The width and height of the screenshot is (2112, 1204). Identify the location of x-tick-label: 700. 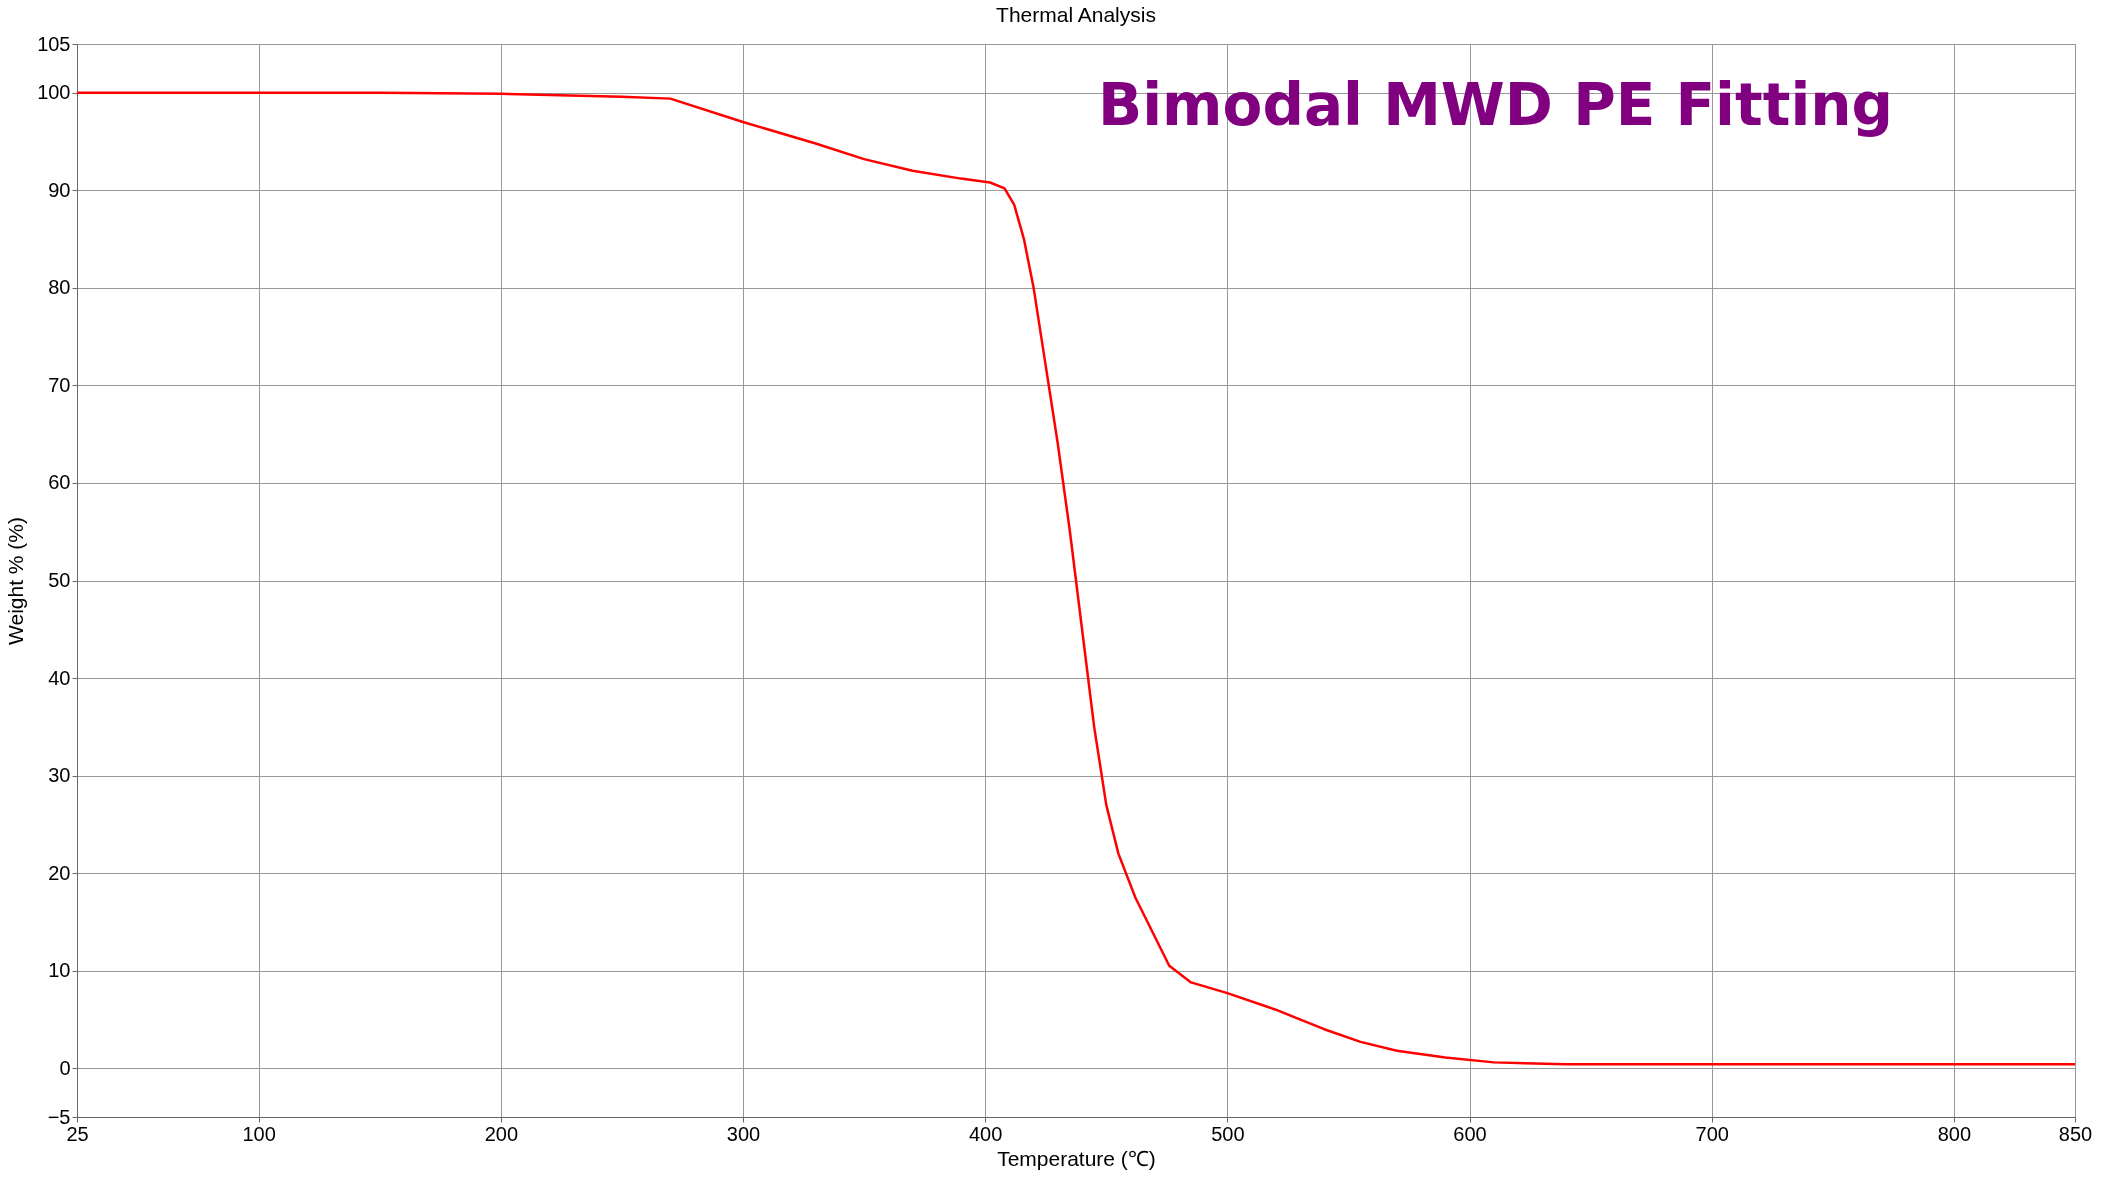
(1712, 1133).